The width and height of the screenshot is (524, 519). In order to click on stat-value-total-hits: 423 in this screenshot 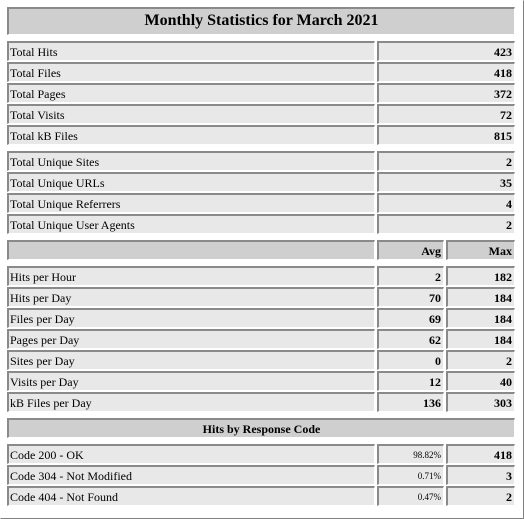, I will do `click(446, 51)`.